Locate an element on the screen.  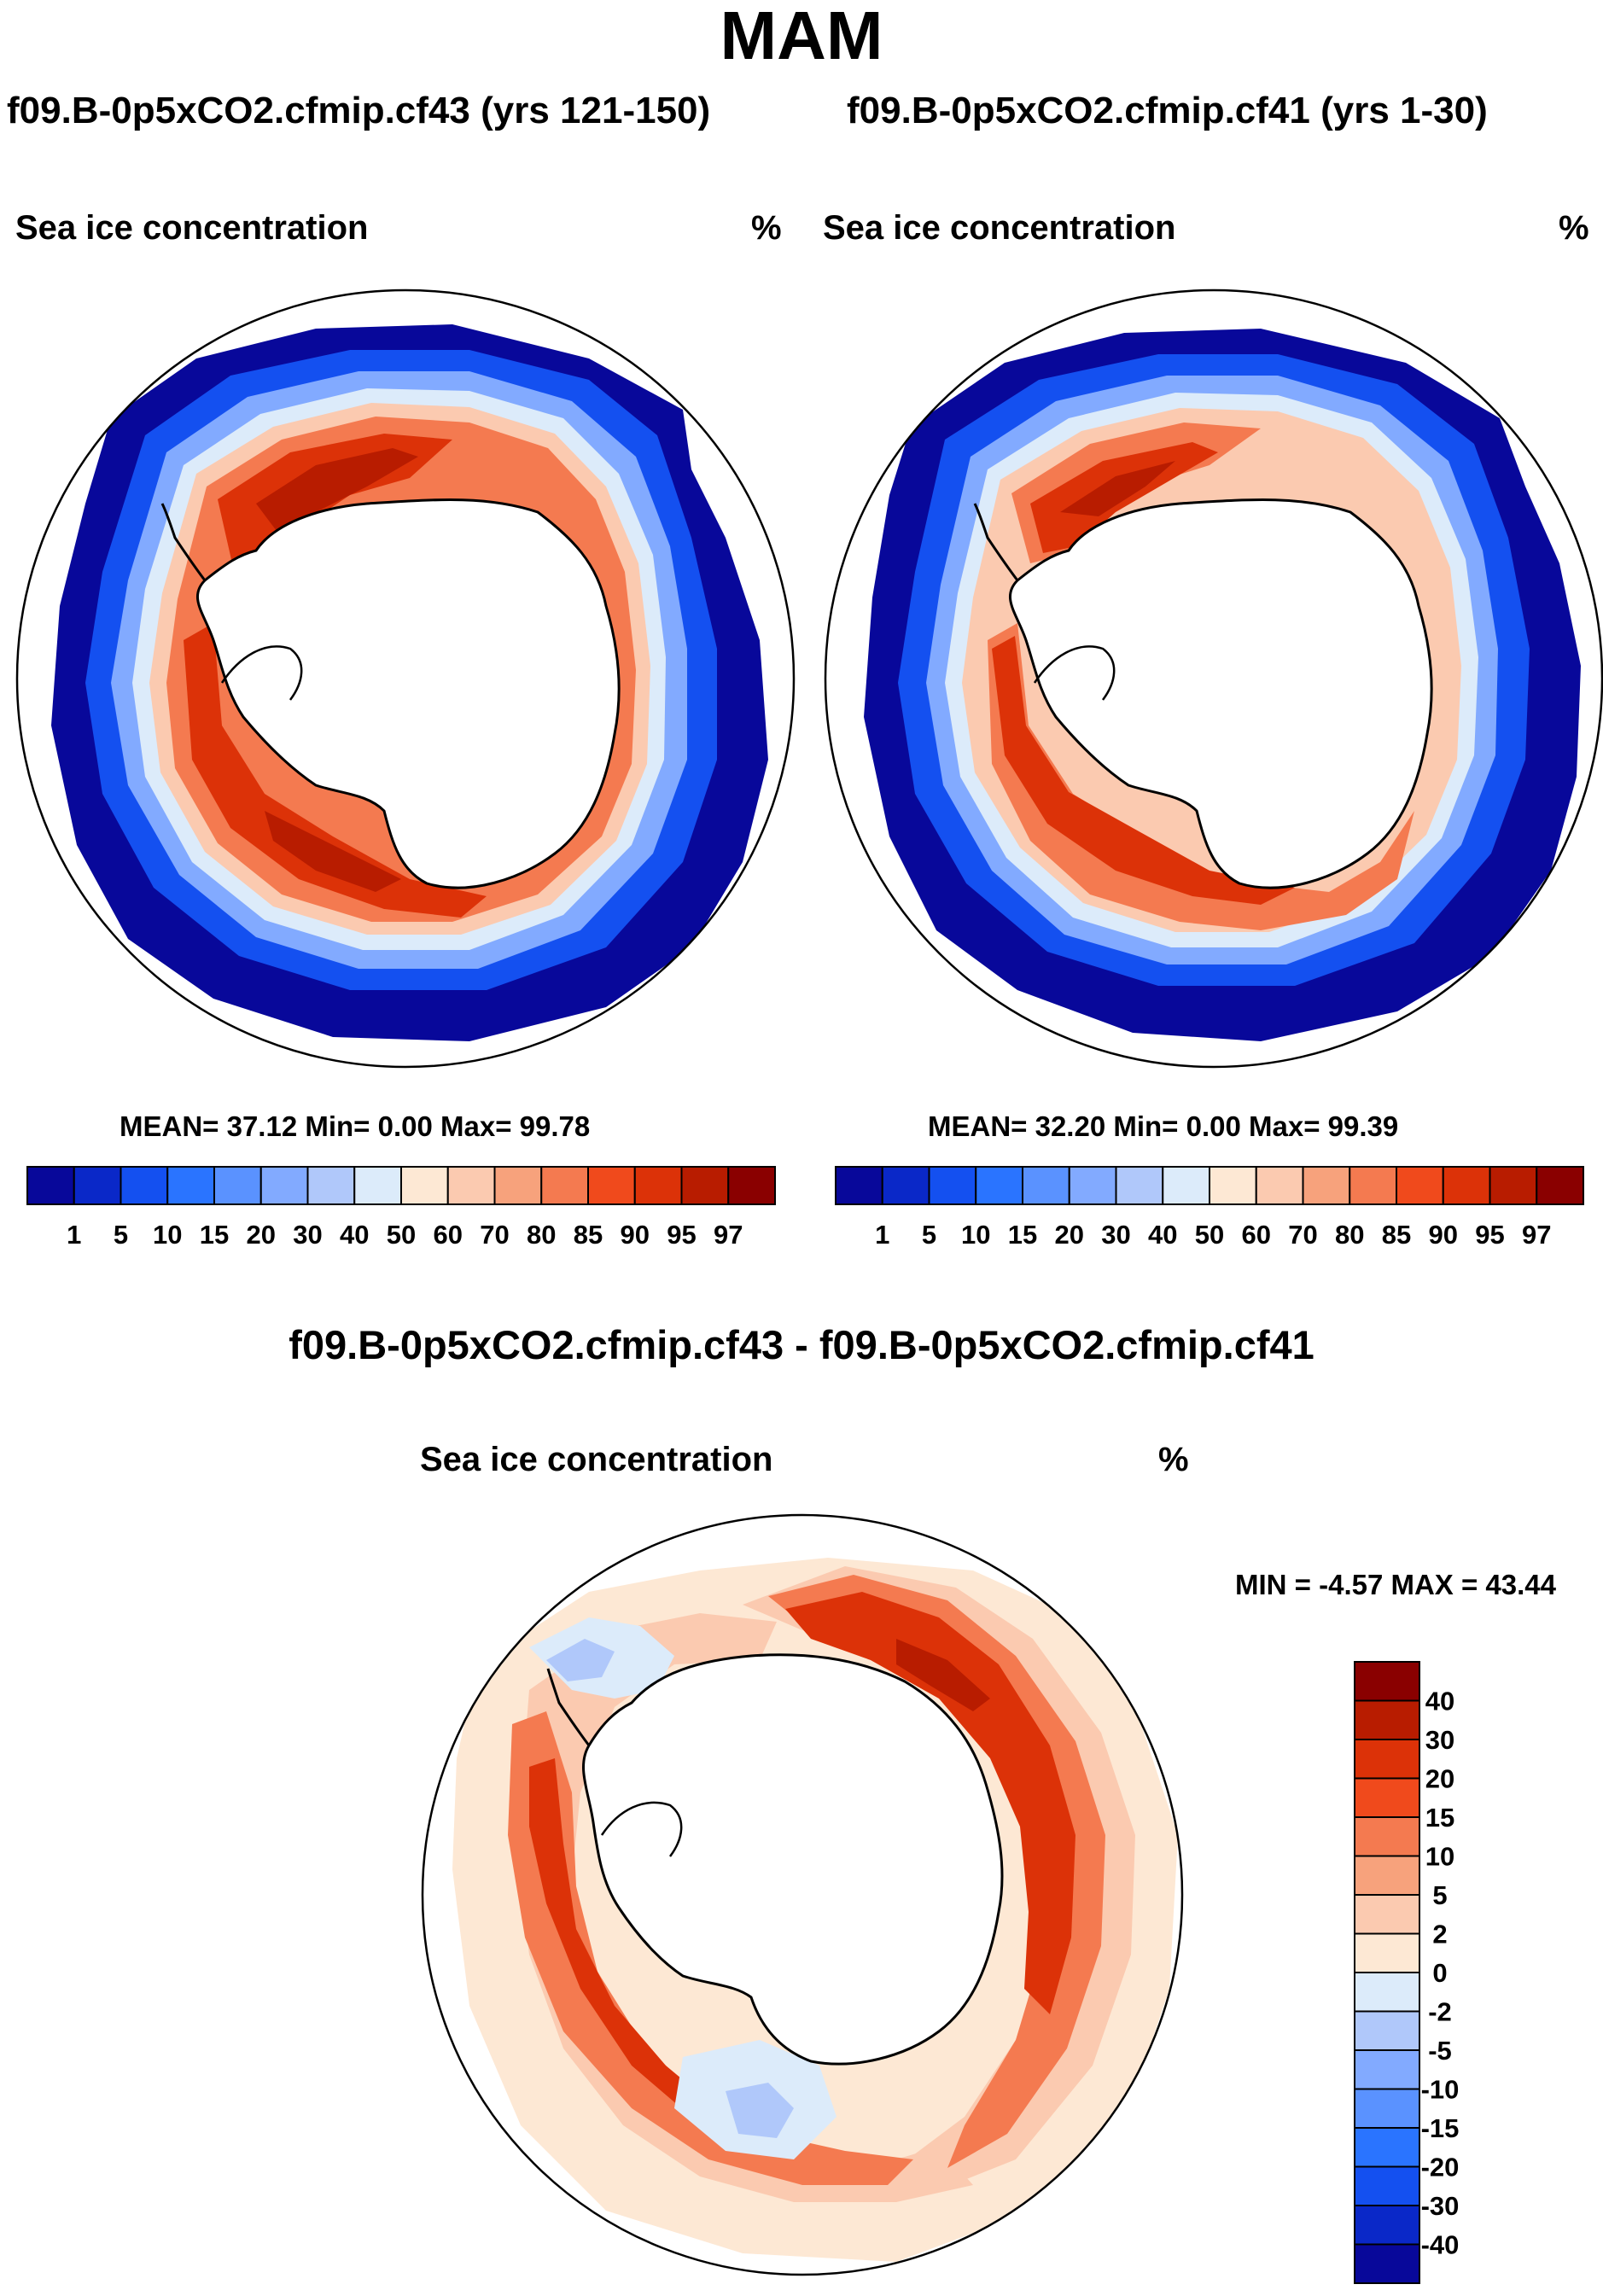
colorbar-tick-label: 20 is located at coordinates (261, 1235).